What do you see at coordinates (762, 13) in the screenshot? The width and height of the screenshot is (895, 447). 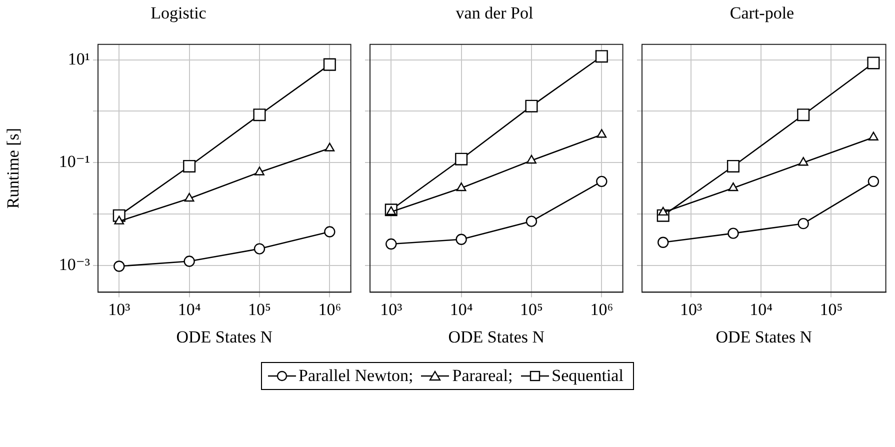 I see `chart-title: Cart-pole` at bounding box center [762, 13].